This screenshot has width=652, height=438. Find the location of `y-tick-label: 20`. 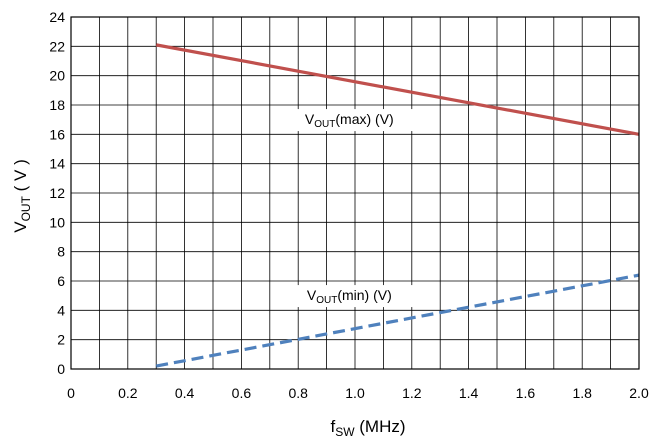

y-tick-label: 20 is located at coordinates (57, 76).